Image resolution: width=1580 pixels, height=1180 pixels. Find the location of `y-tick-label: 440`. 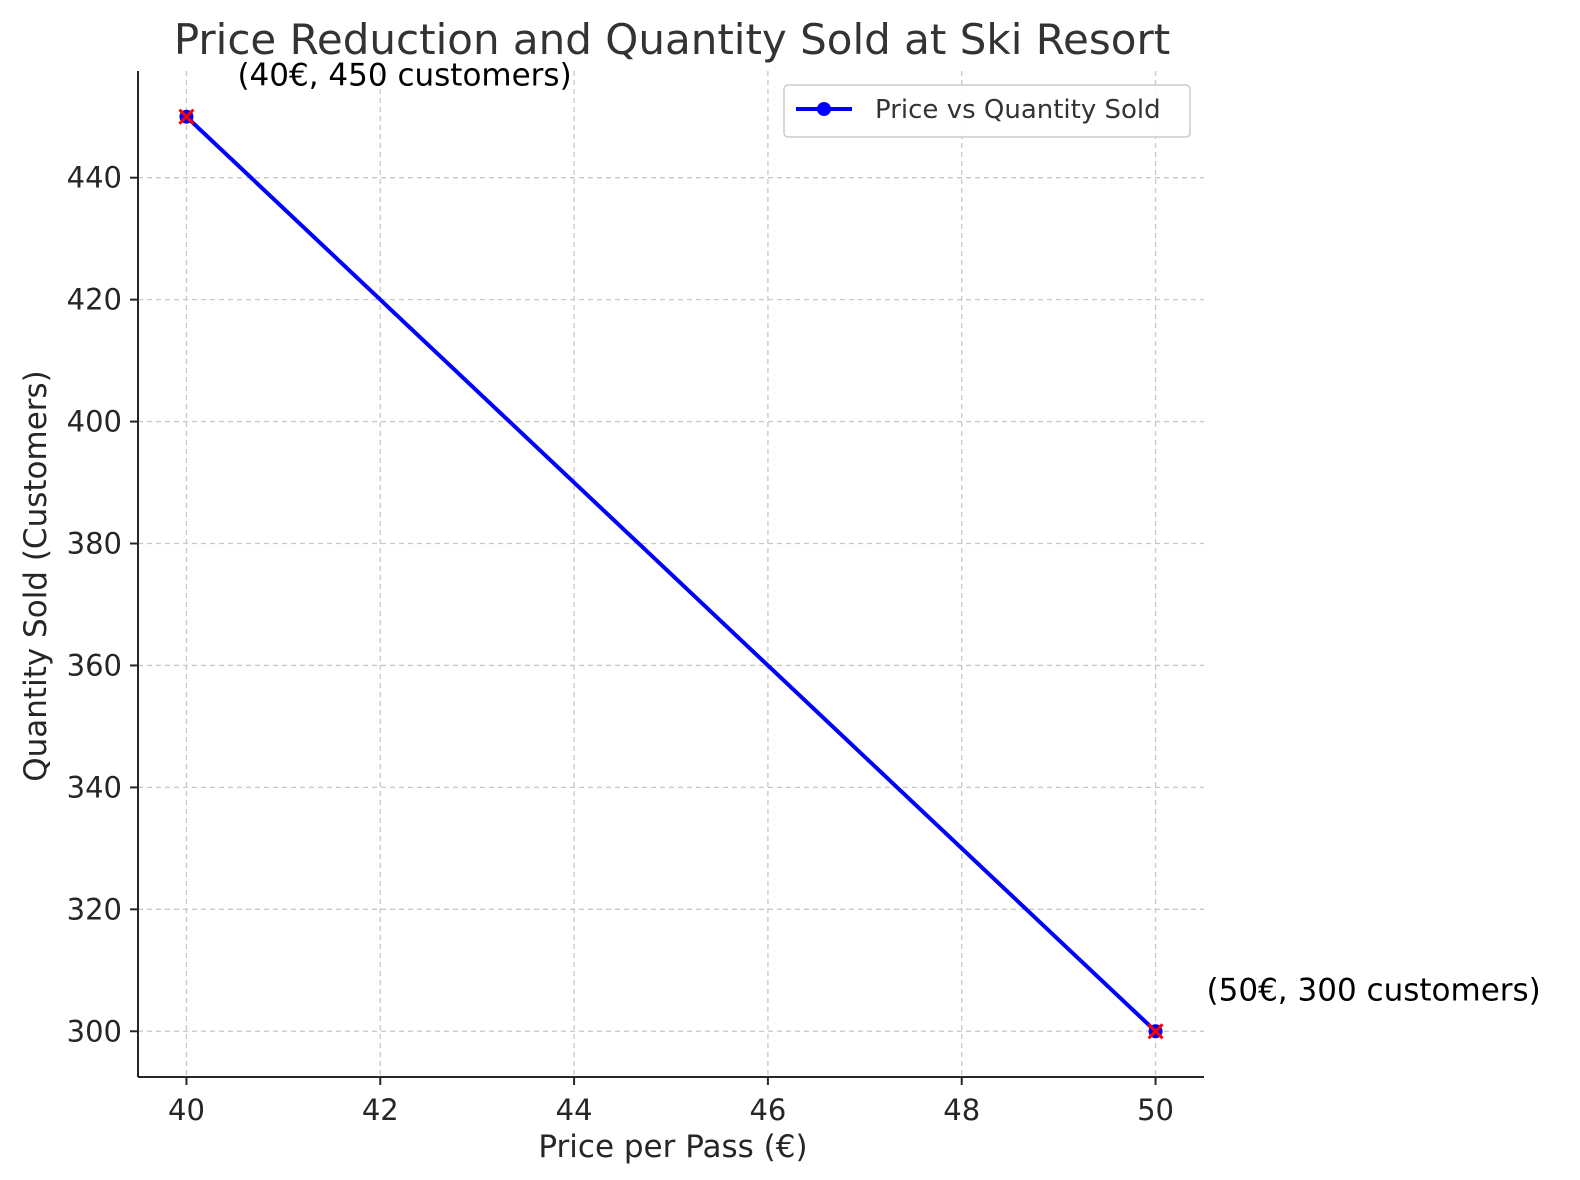

y-tick-label: 440 is located at coordinates (94, 178).